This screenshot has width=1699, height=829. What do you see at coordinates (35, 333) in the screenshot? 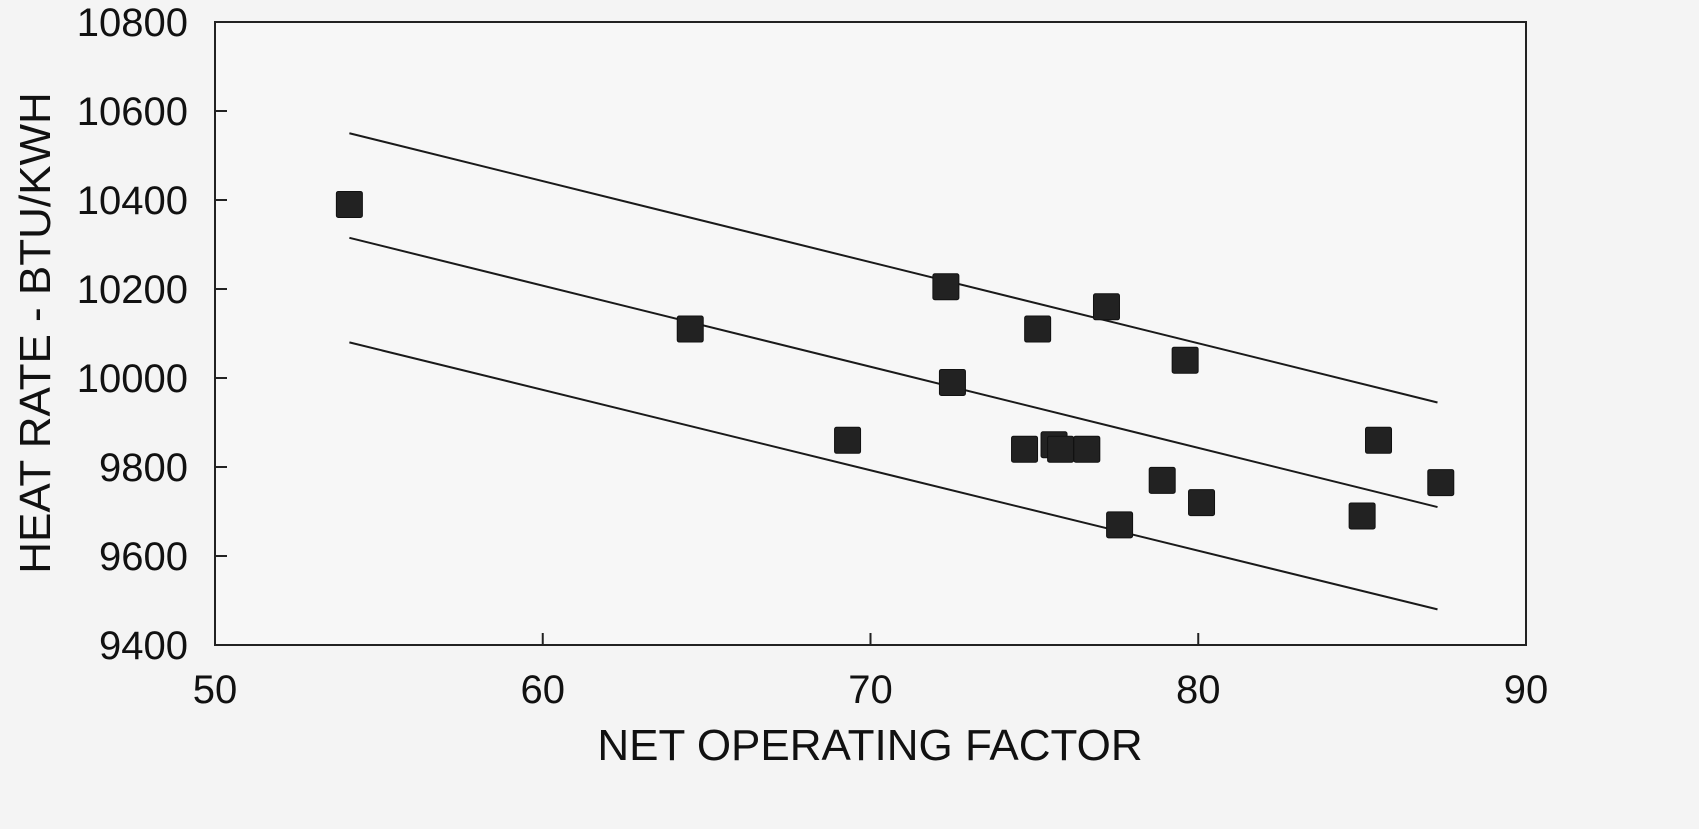
I see `y-axis-title: HEAT RATE - BTU/KWH` at bounding box center [35, 333].